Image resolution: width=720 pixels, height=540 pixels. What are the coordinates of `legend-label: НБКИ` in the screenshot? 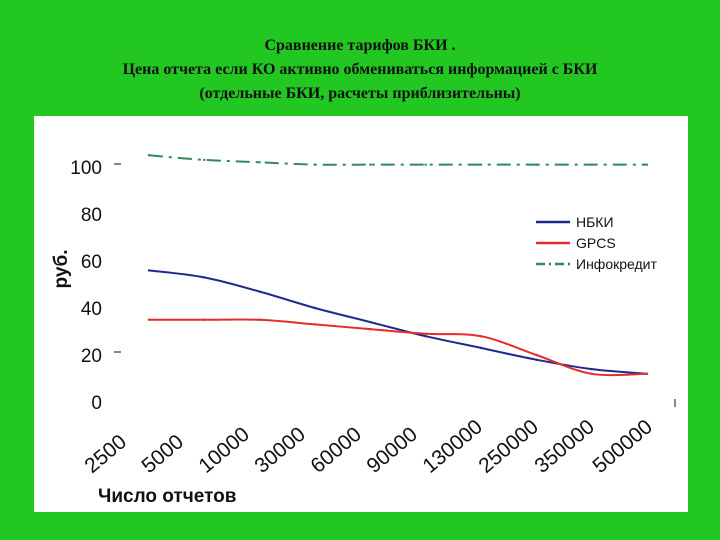 It's located at (595, 222).